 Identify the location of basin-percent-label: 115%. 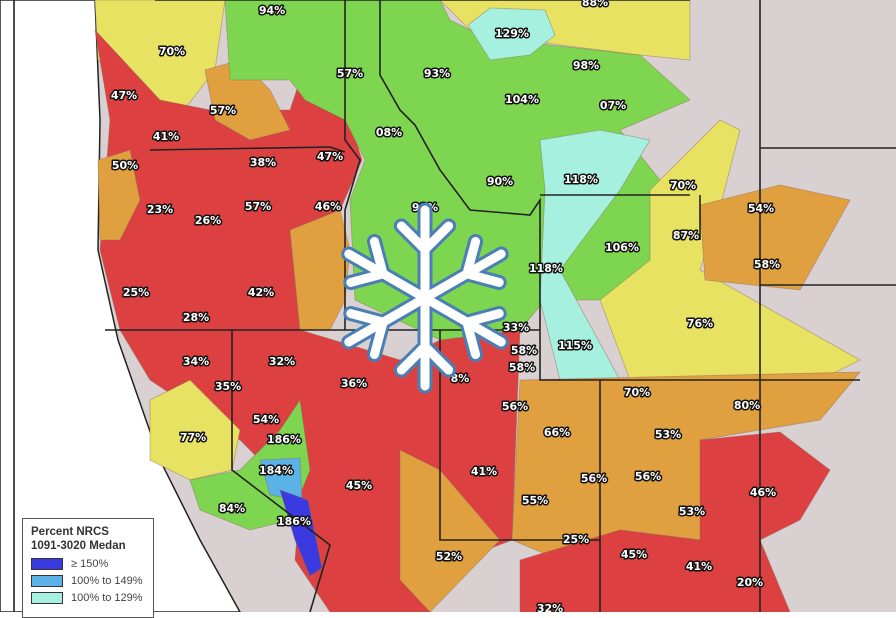
(575, 345).